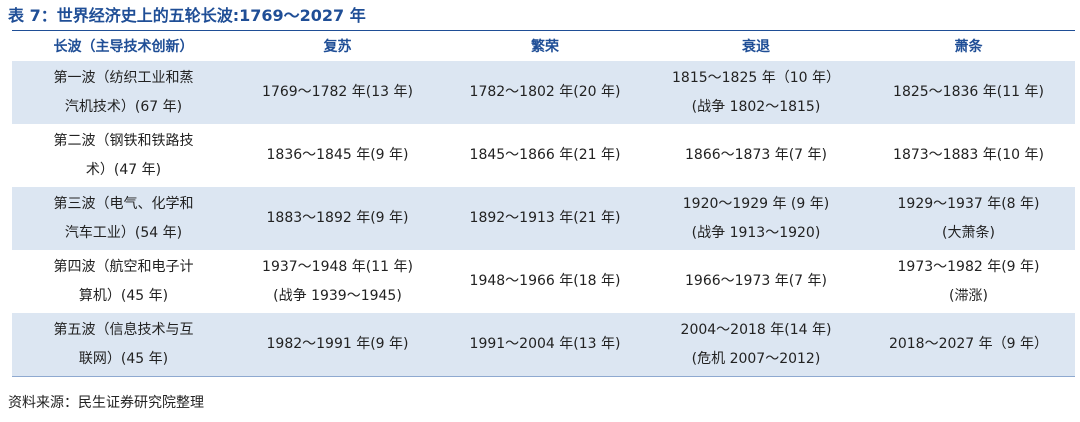 This screenshot has height=422, width=1080. I want to click on table-cell: 1836～1845 年(9 年), so click(337, 155).